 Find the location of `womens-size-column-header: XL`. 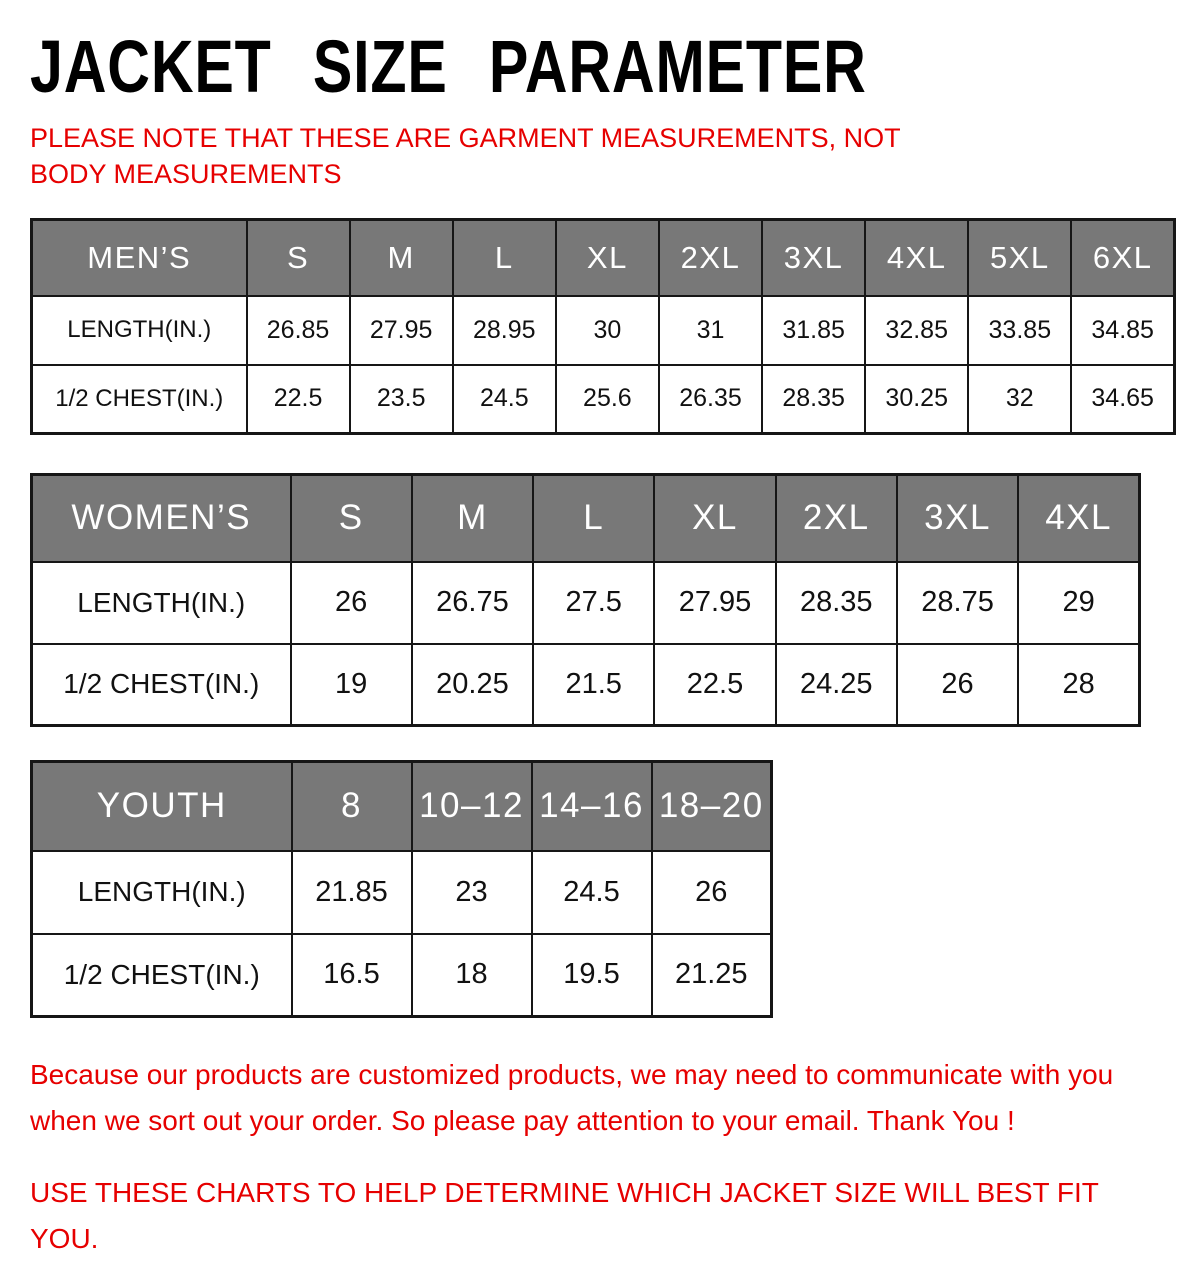

womens-size-column-header: XL is located at coordinates (715, 518).